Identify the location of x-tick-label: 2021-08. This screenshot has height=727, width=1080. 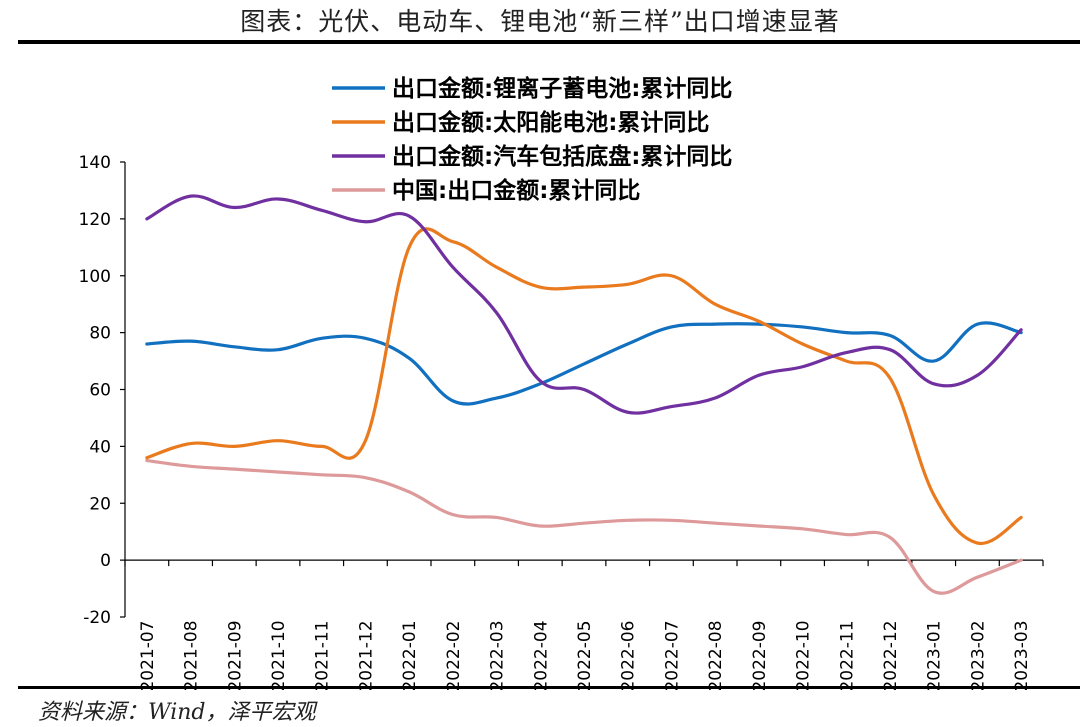
(192, 655).